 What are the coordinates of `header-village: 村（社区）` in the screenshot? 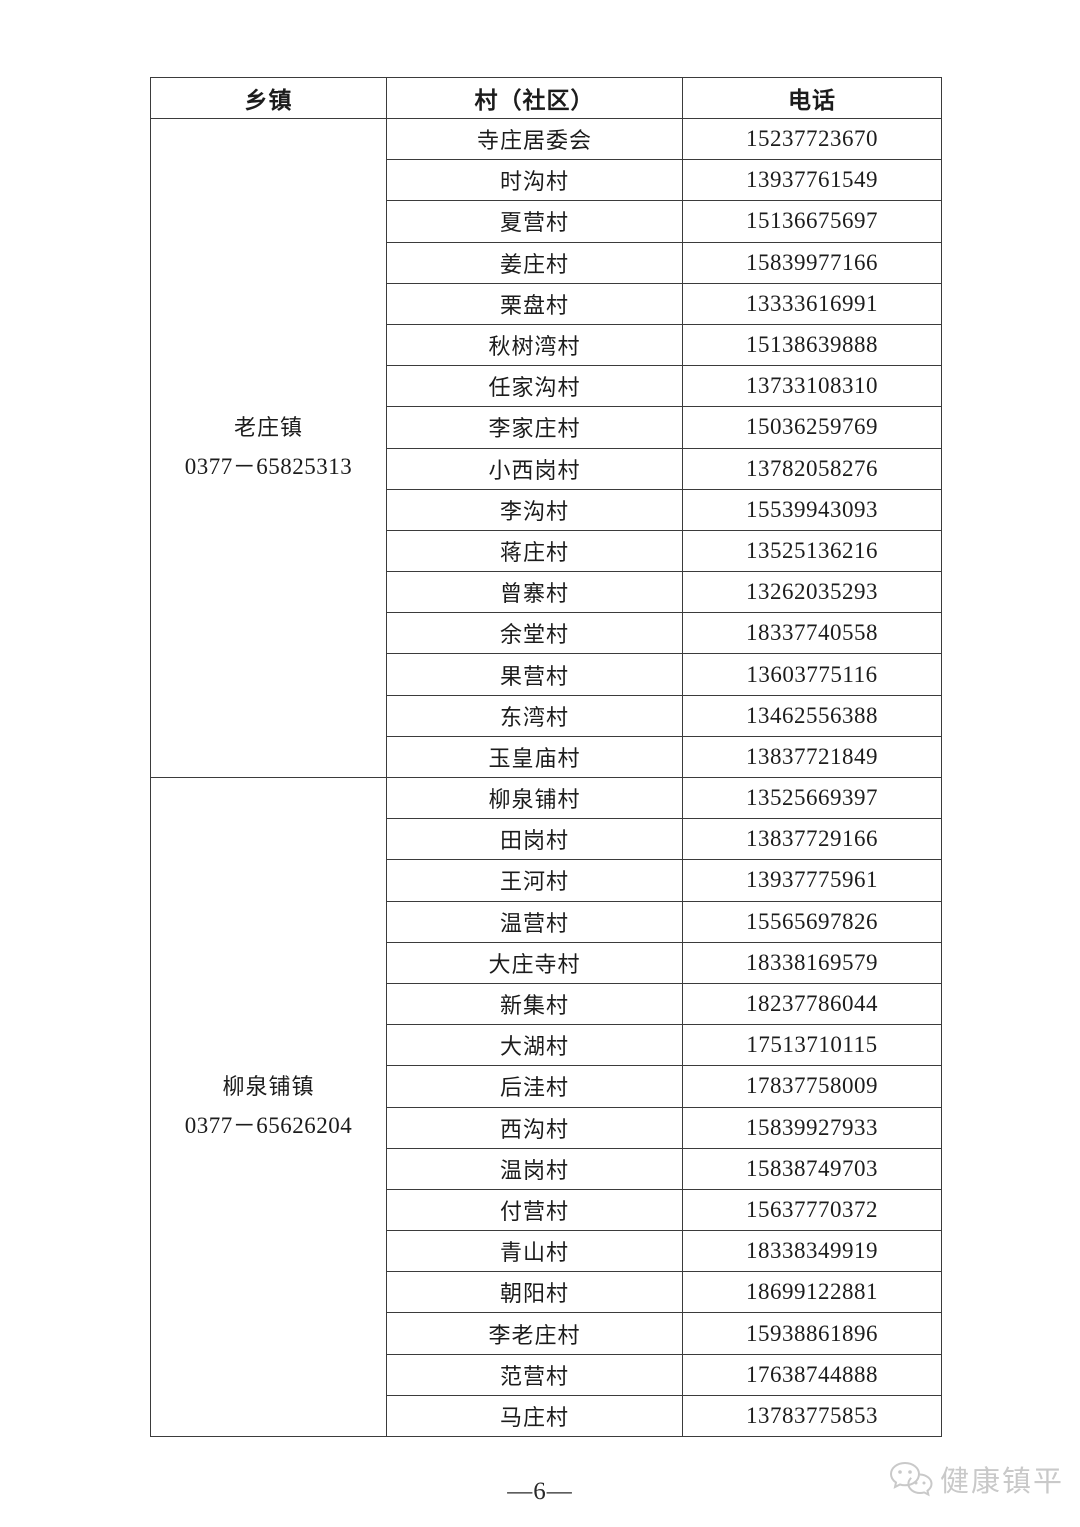 It's located at (534, 98).